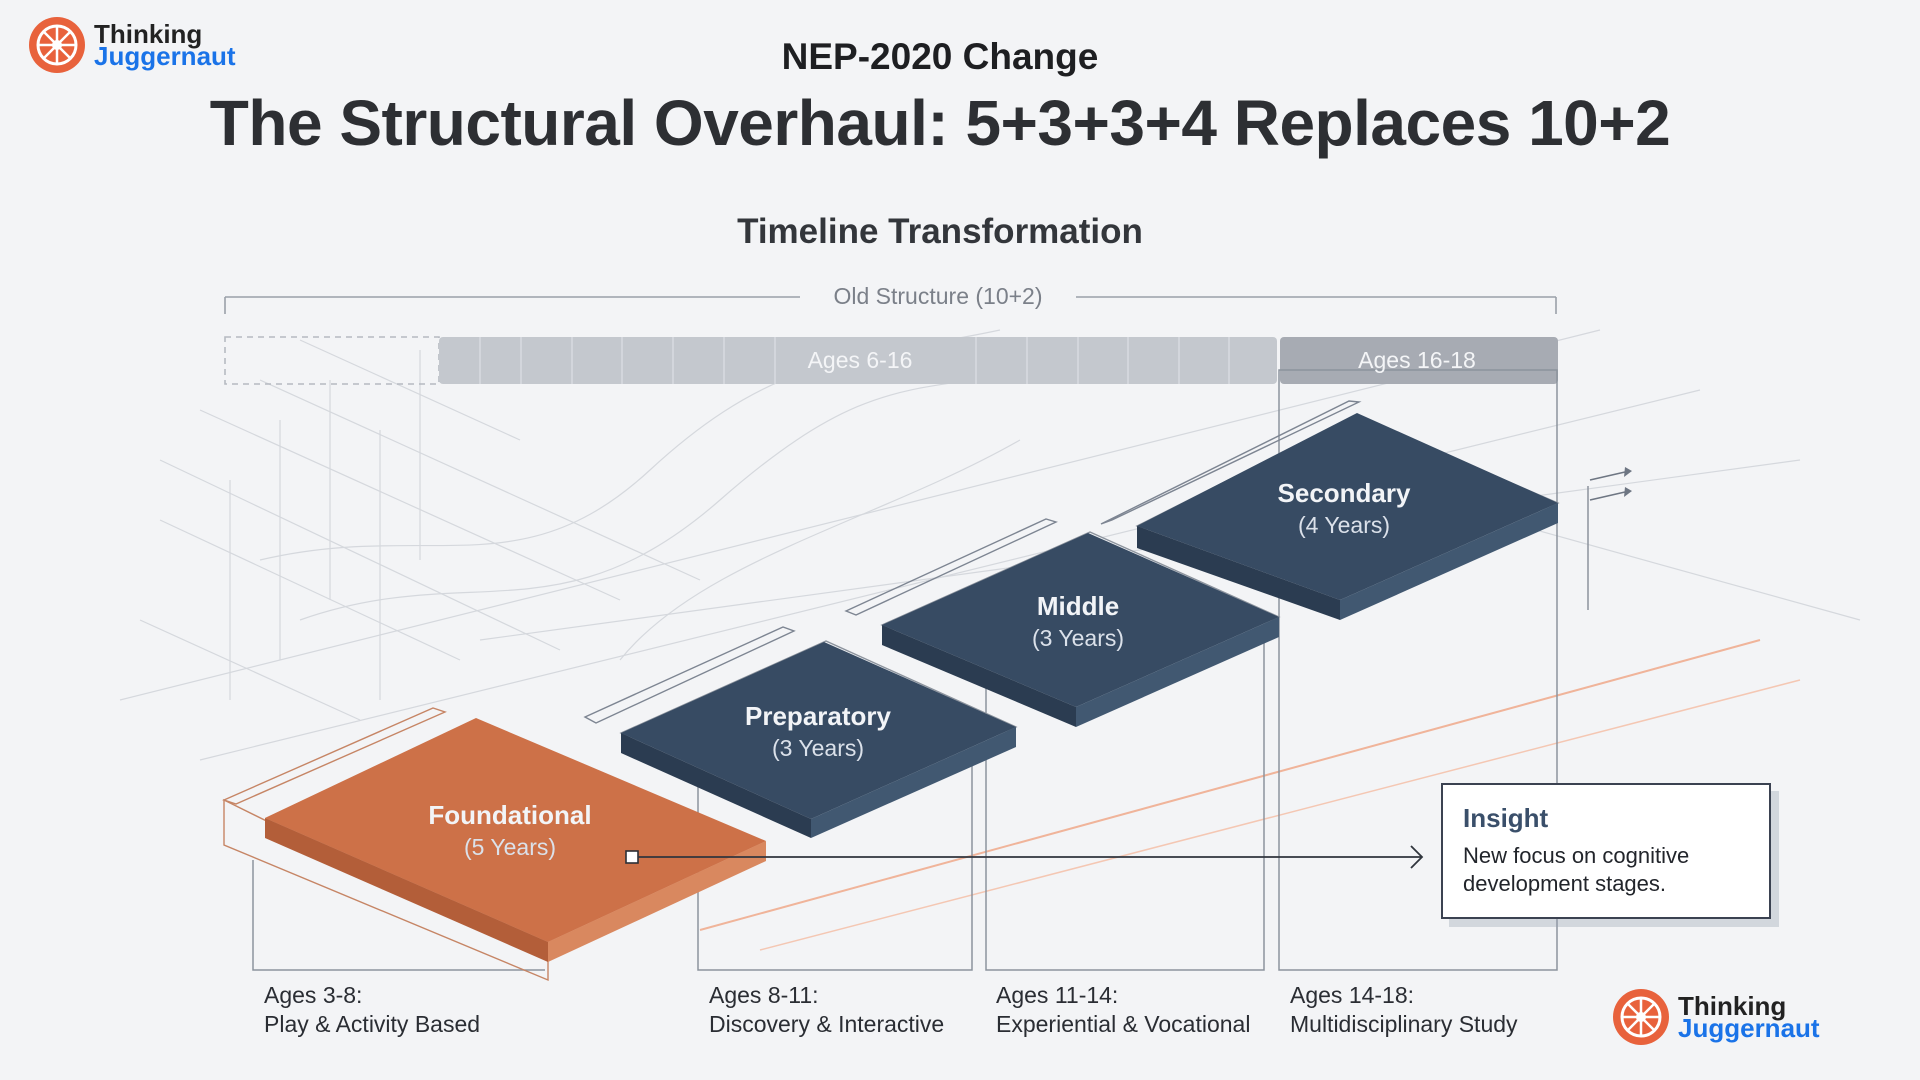 The image size is (1920, 1080). I want to click on stage-block-preparatory, so click(800, 732).